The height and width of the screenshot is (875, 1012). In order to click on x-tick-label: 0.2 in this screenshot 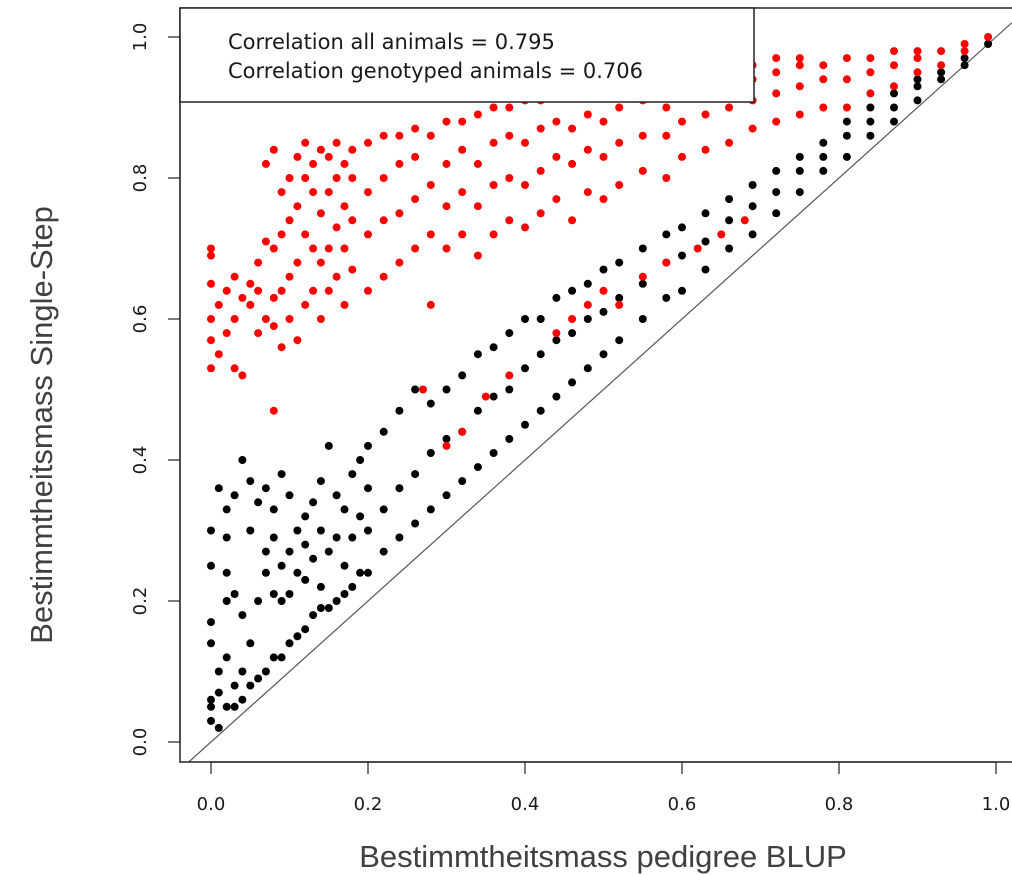, I will do `click(368, 804)`.